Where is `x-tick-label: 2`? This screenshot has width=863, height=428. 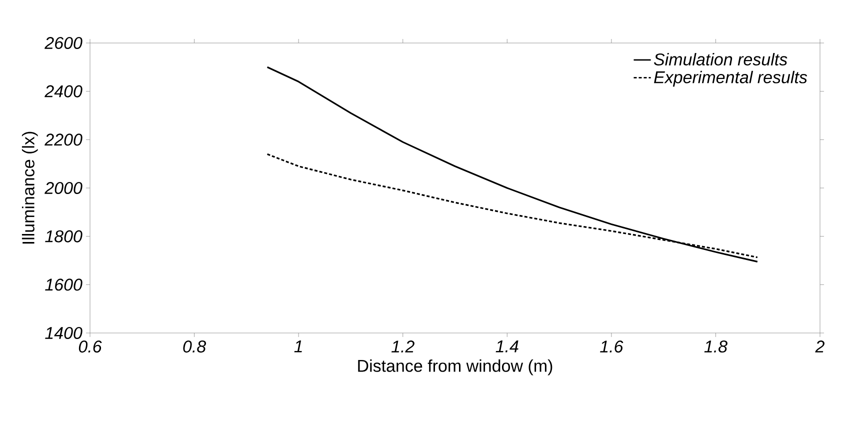
x-tick-label: 2 is located at coordinates (819, 346).